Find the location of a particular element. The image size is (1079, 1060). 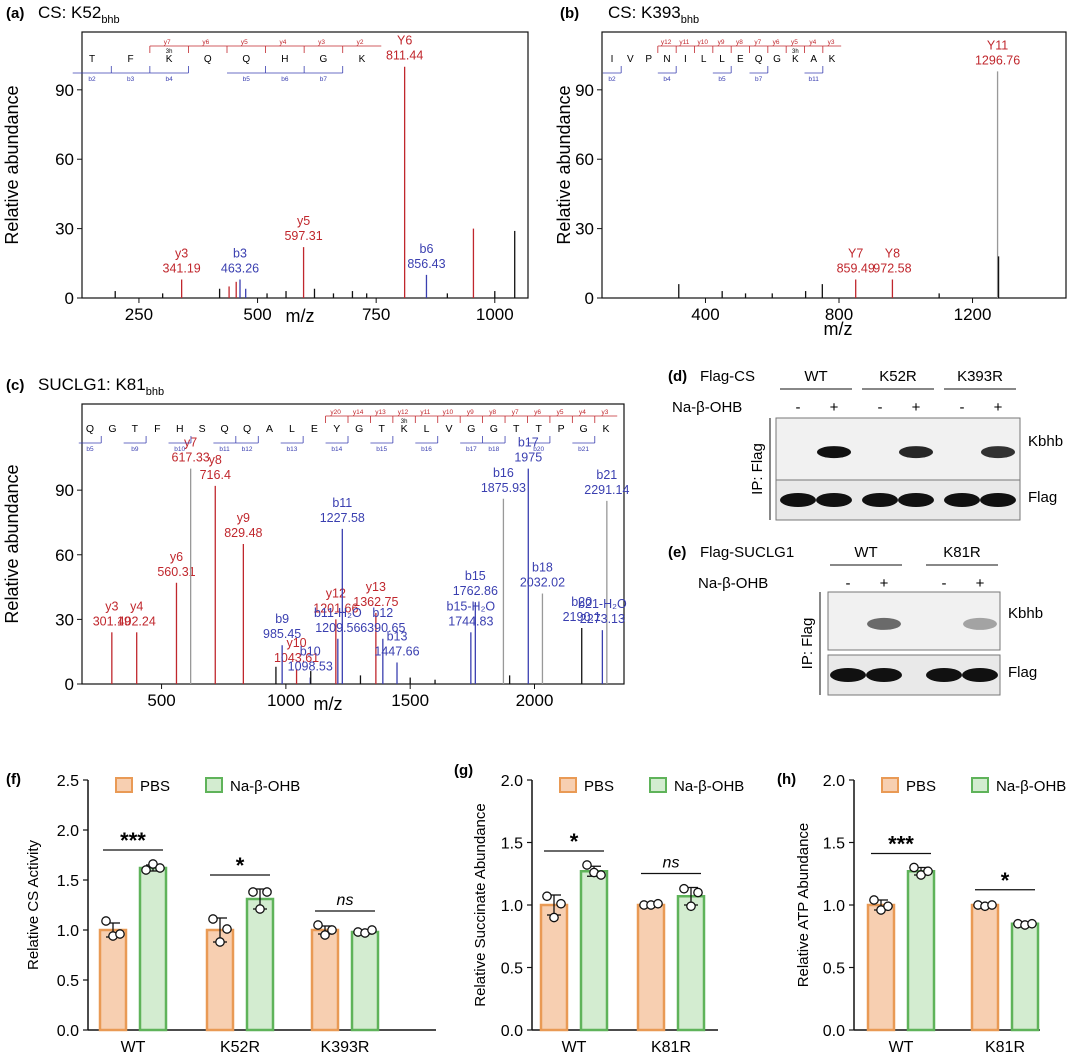

peak-mz-label: 1744.83 is located at coordinates (470, 621).